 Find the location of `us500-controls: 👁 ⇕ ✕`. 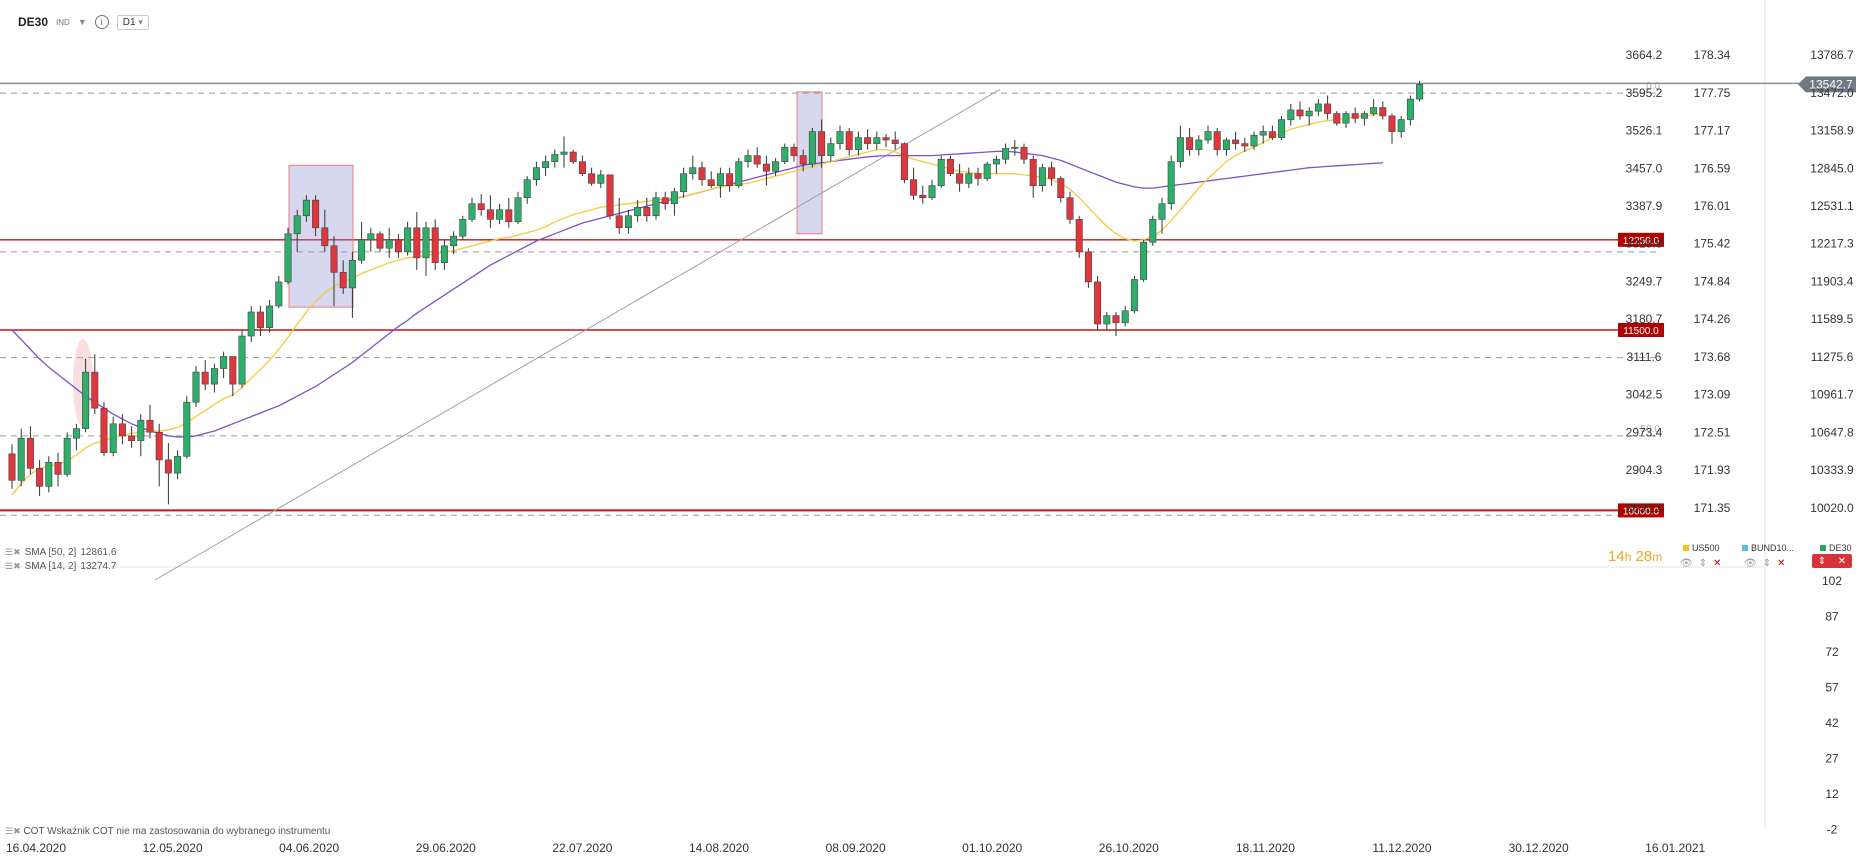

us500-controls: 👁 ⇕ ✕ is located at coordinates (1700, 563).